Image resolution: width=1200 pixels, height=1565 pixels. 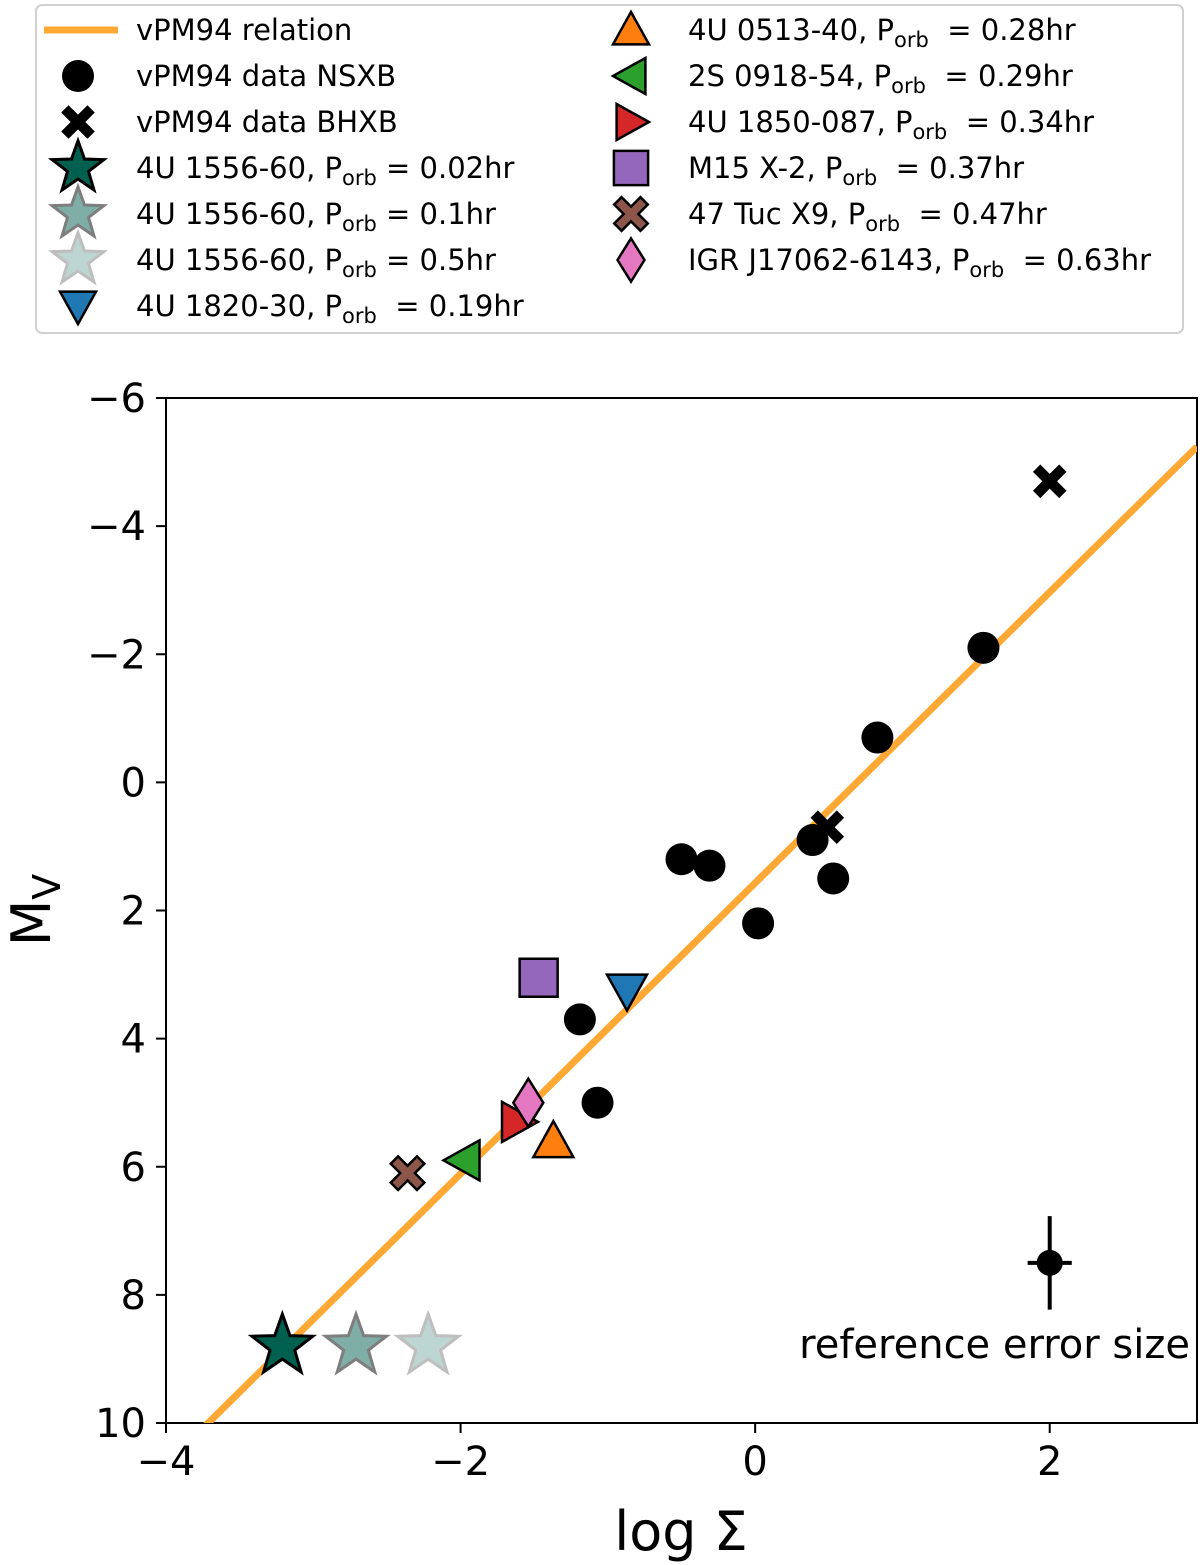 I want to click on x-axis-label: log Σ, so click(x=681, y=1531).